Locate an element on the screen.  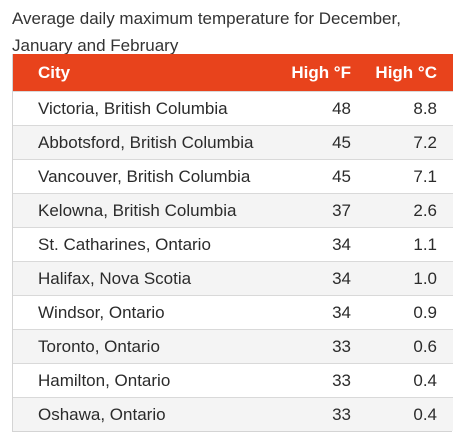
table-row: Halifax, Nova Scotia 34 1.0 is located at coordinates (233, 278).